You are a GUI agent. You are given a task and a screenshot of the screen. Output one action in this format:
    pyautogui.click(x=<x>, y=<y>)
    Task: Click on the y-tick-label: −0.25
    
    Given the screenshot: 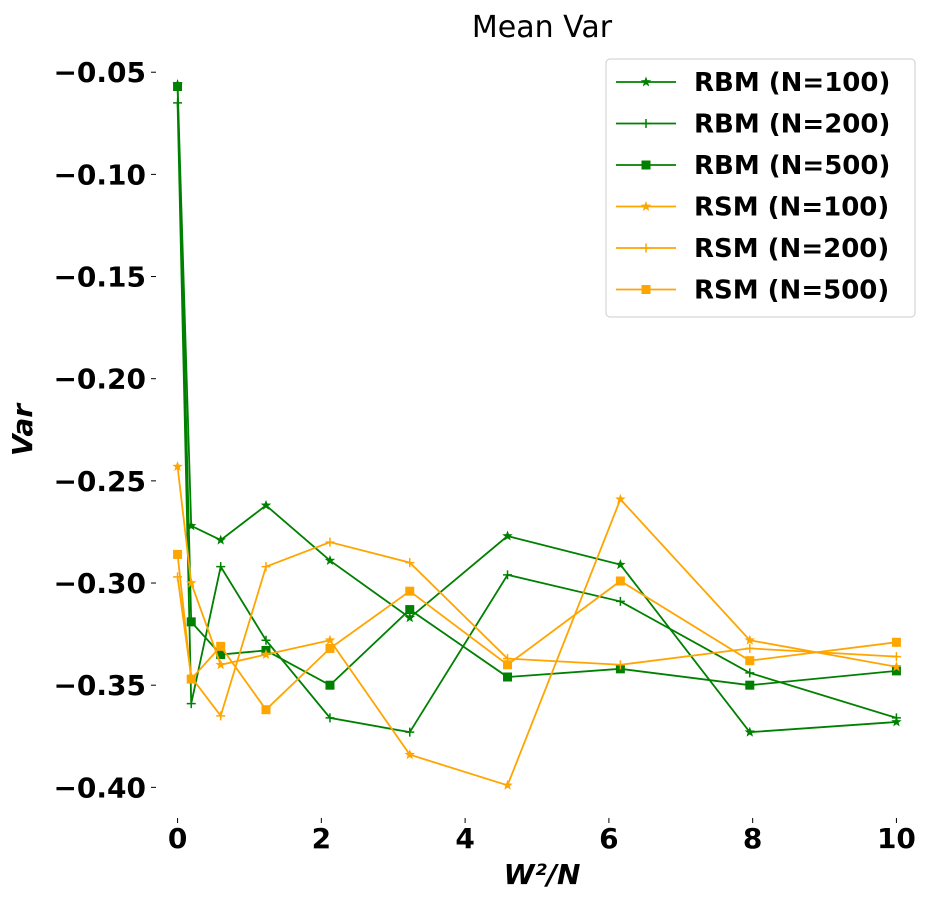 What is the action you would take?
    pyautogui.click(x=99, y=481)
    